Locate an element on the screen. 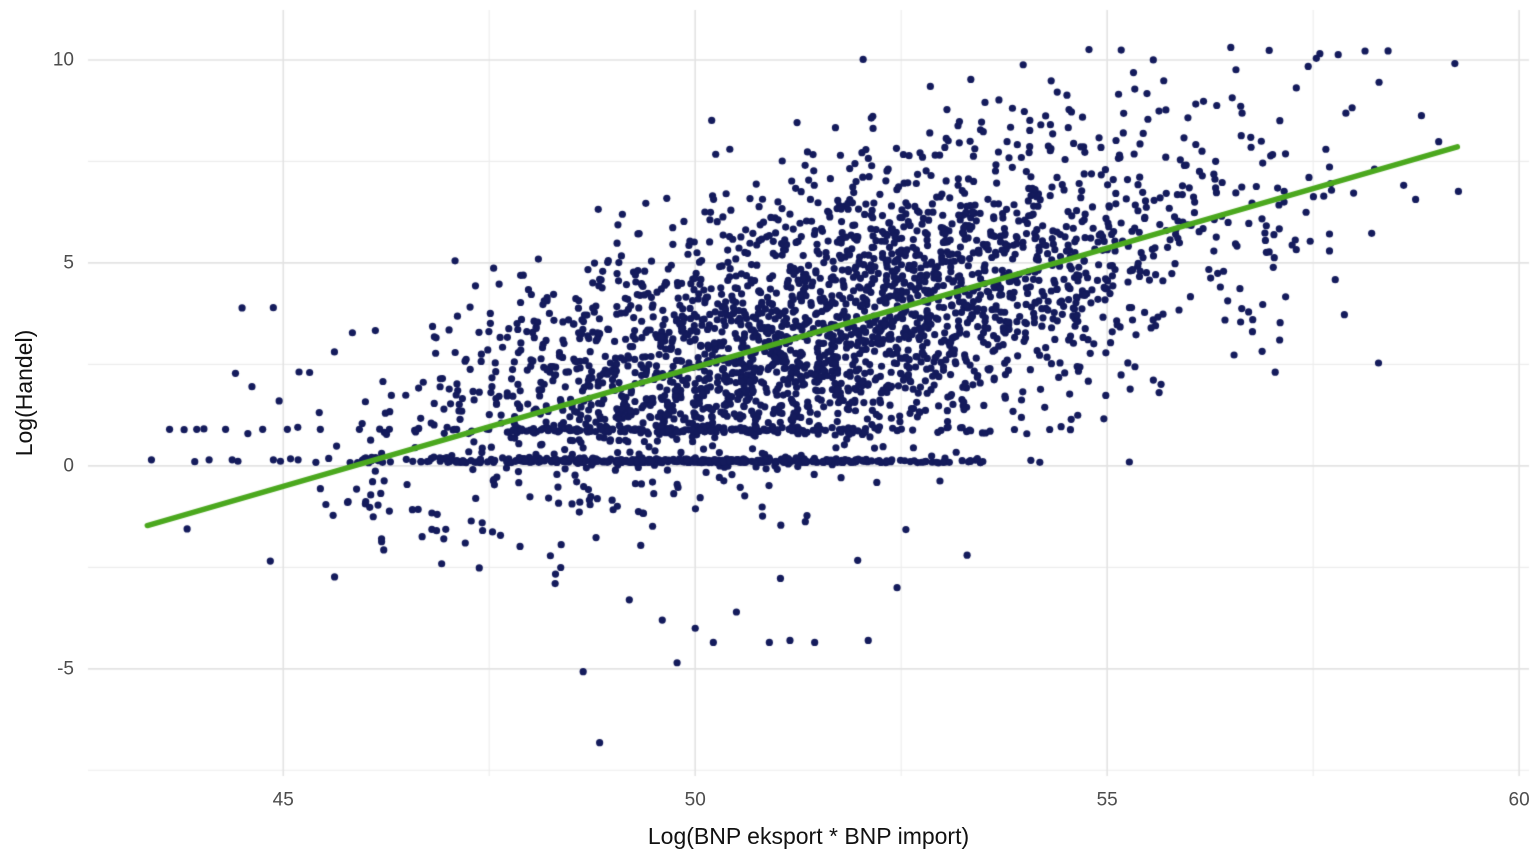  y-axis-title: Log(Handel) is located at coordinates (24, 393).